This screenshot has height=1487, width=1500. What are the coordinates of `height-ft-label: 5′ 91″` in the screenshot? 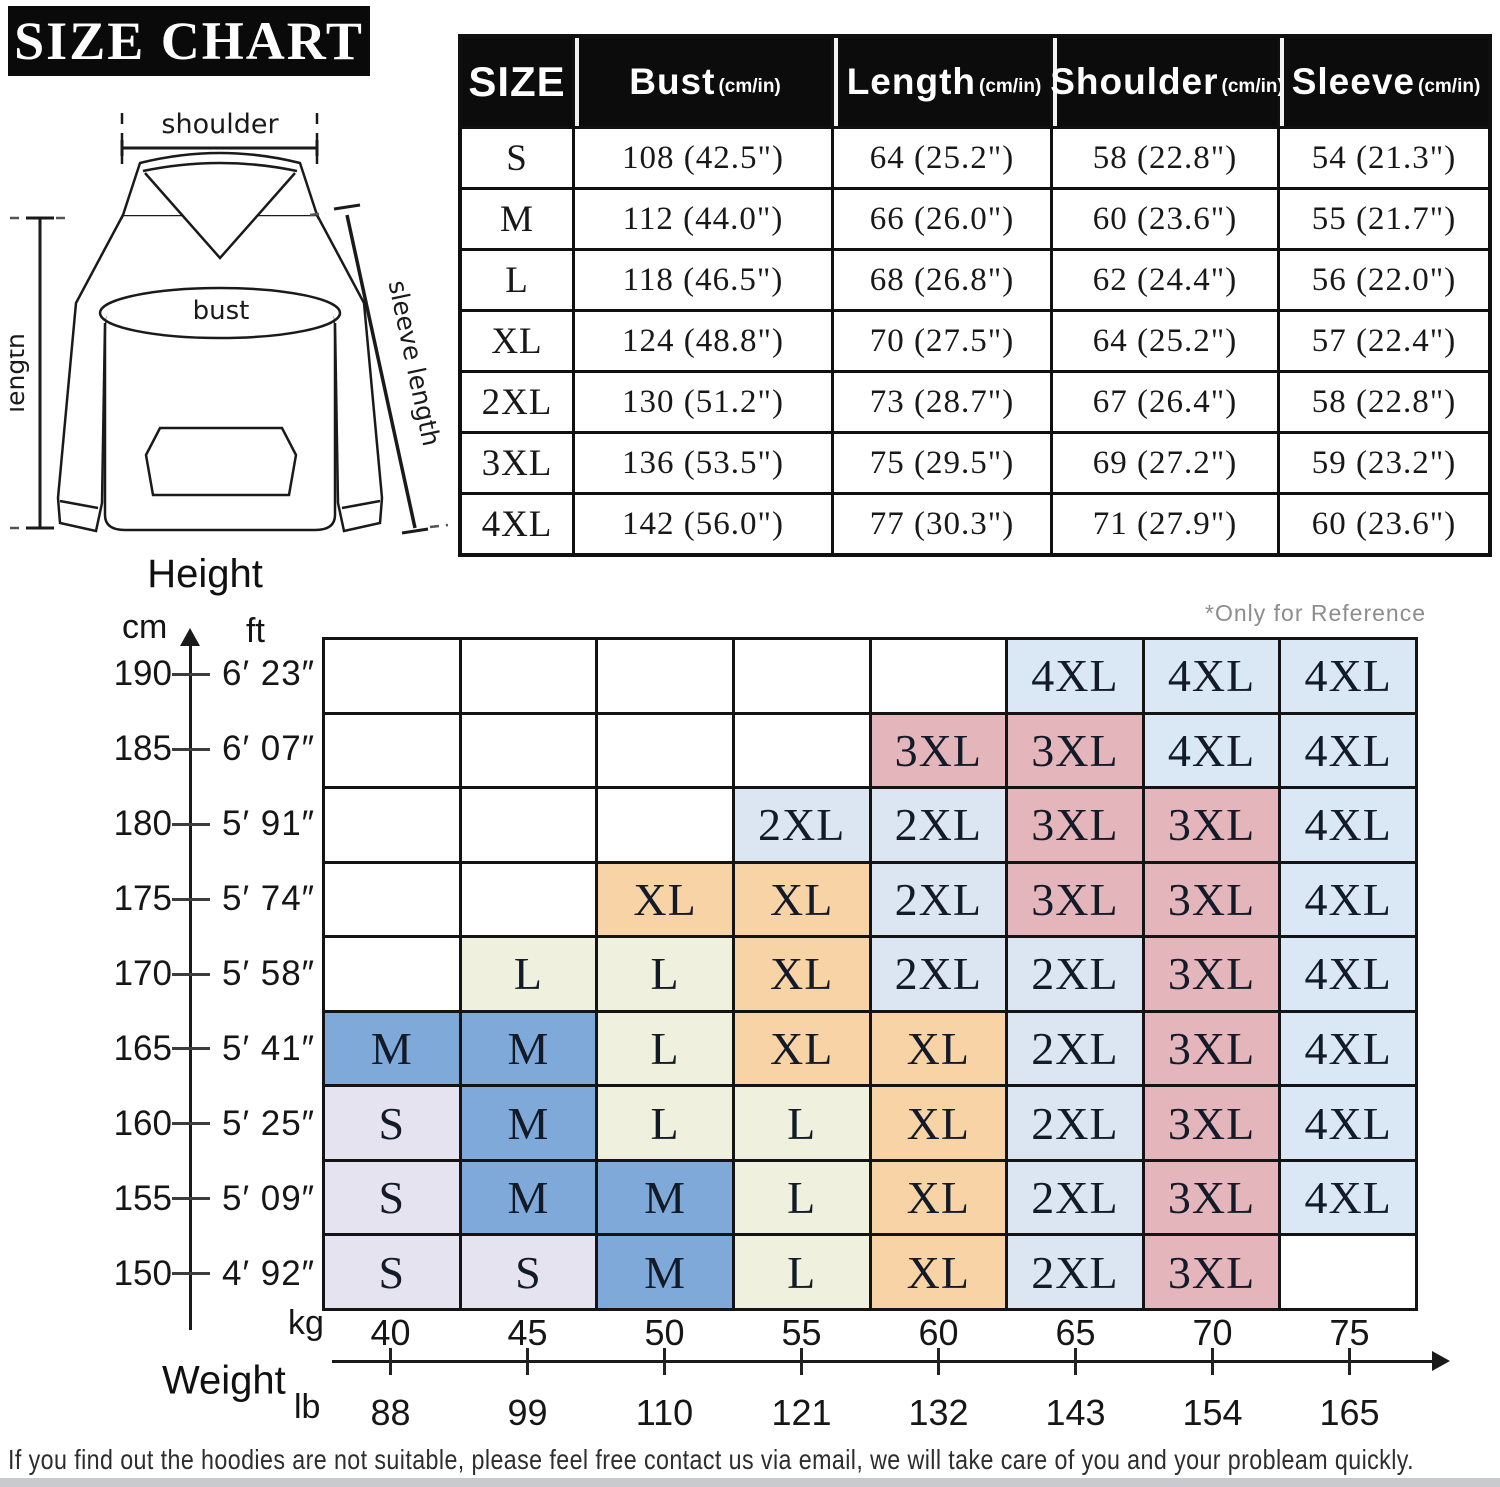 It's located at (269, 824).